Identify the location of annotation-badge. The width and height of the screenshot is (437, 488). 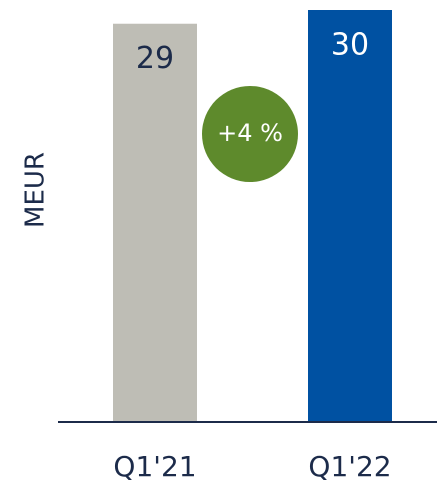
(250, 134).